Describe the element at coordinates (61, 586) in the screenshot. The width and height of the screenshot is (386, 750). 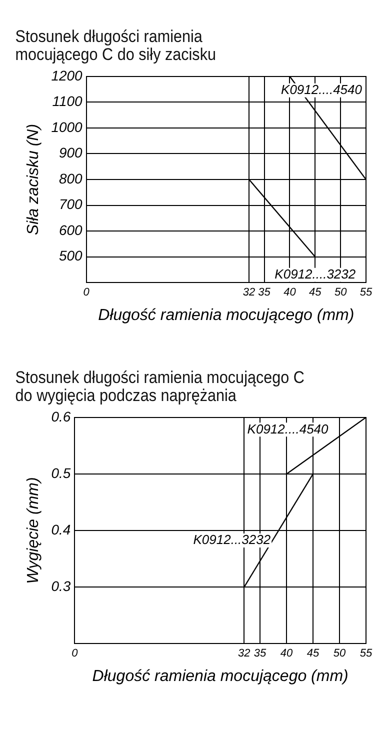
I see `y-tick-label: 0.3` at that location.